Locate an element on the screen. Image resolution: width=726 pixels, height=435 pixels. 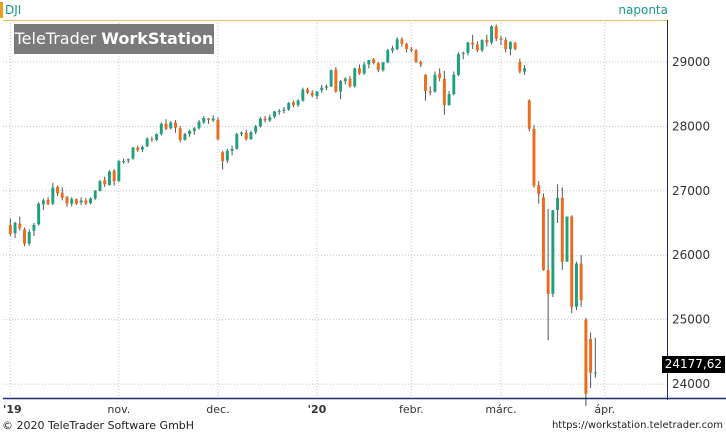
symbol-marker is located at coordinates (1, 10).